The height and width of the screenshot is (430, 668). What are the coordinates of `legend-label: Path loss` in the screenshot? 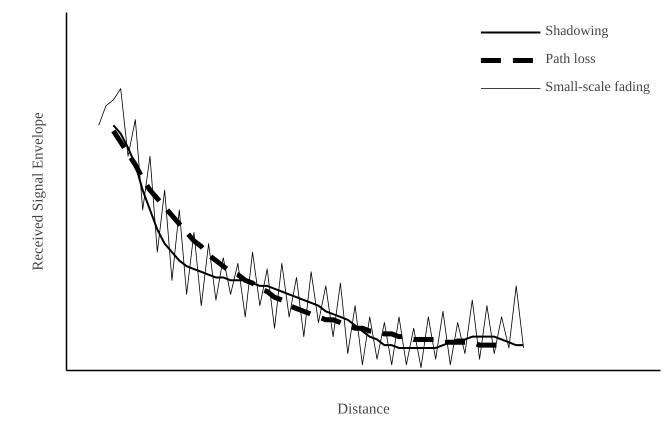 It's located at (570, 60).